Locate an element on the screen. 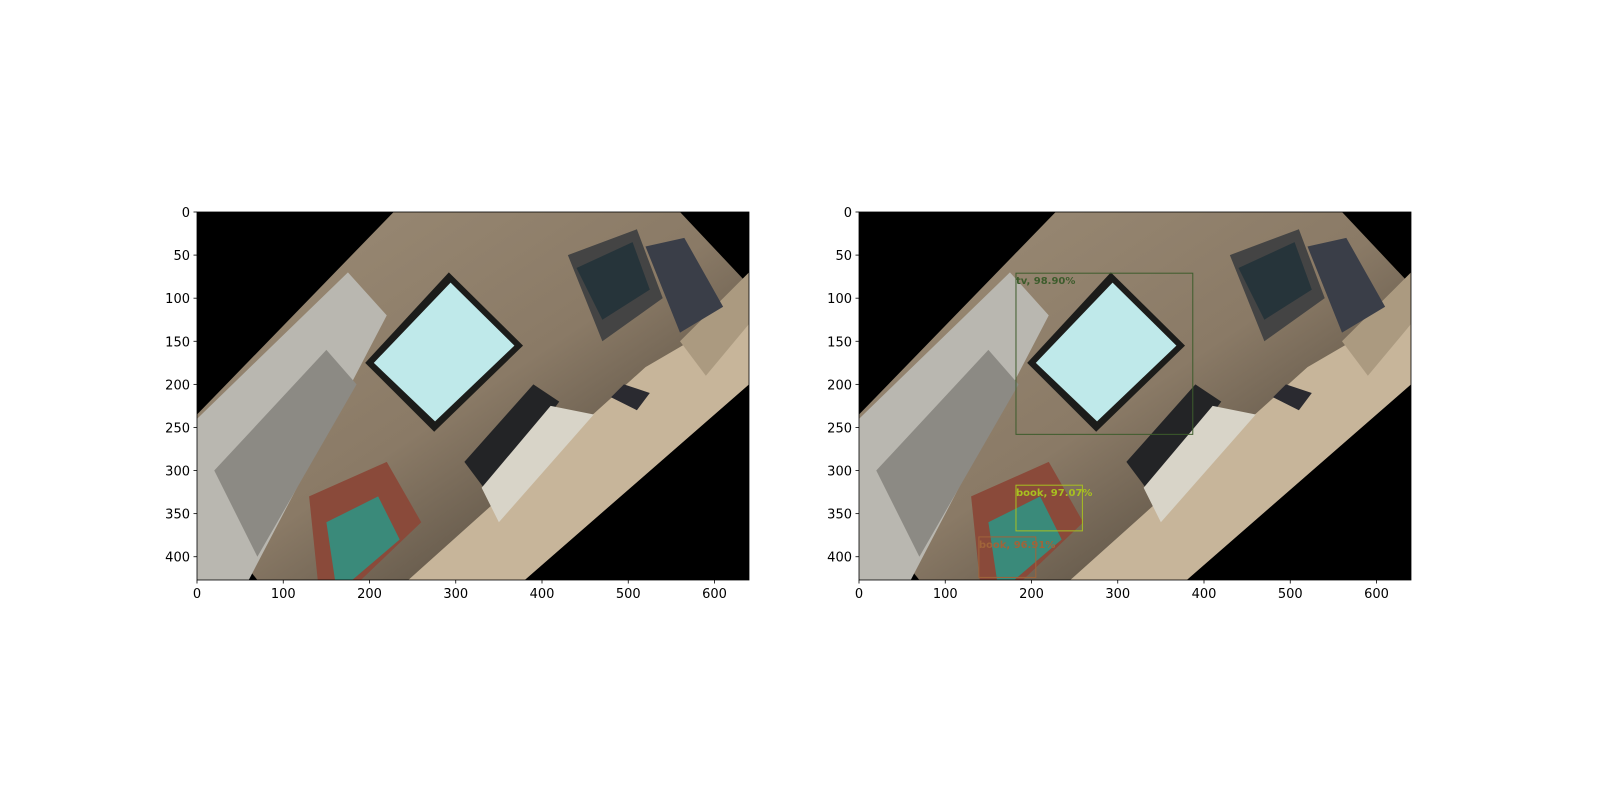 The height and width of the screenshot is (804, 1600). detection-label: tv, 98.90% is located at coordinates (1045, 281).